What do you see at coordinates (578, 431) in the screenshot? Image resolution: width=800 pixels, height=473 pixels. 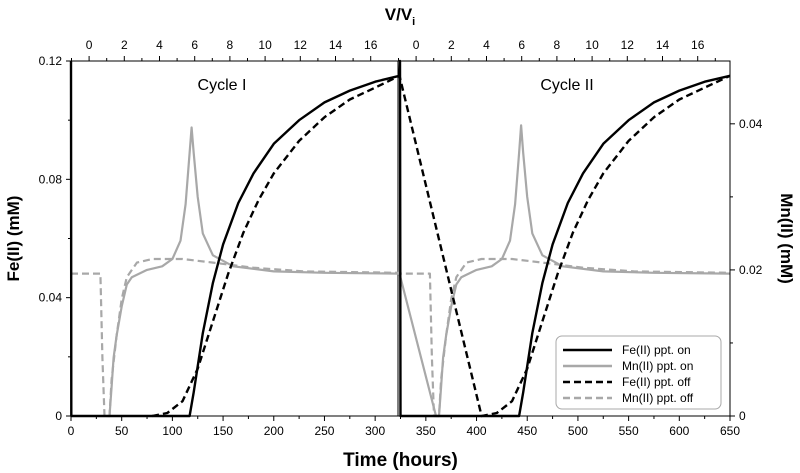 I see `x-tick-label: 500` at bounding box center [578, 431].